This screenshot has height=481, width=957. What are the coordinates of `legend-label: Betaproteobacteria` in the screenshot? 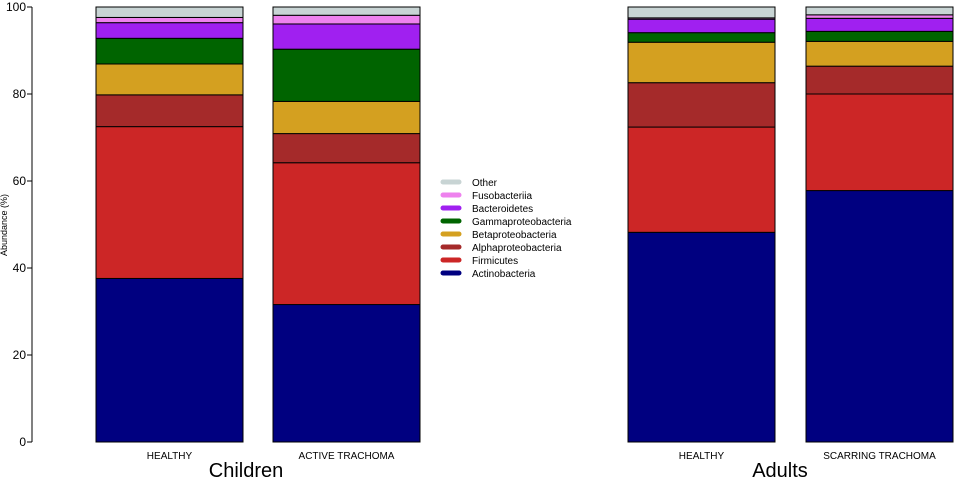 It's located at (514, 235).